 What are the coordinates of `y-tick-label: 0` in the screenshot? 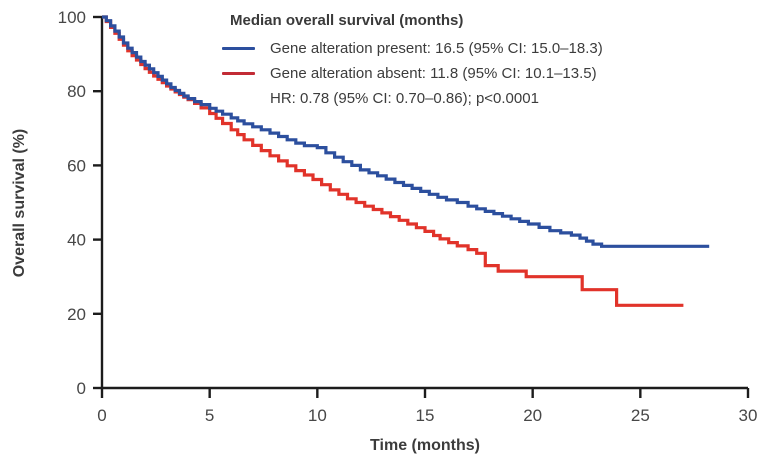 It's located at (81, 388).